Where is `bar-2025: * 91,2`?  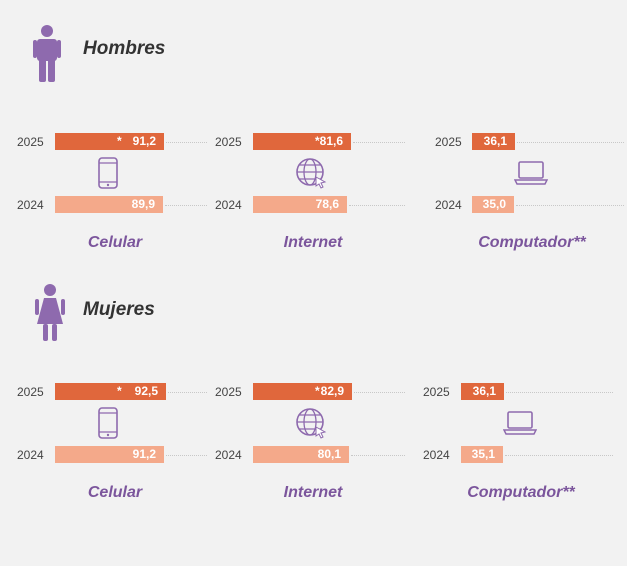 bar-2025: * 91,2 is located at coordinates (109, 141).